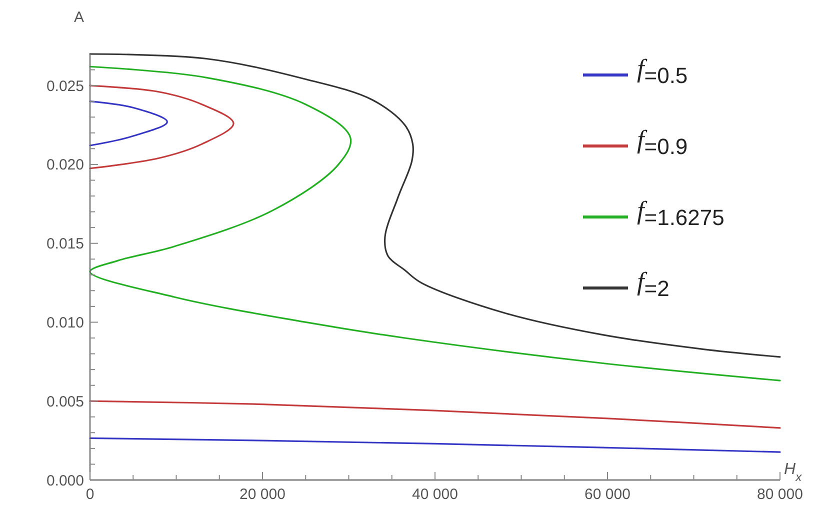  What do you see at coordinates (79, 17) in the screenshot?
I see `y-axis-title: A` at bounding box center [79, 17].